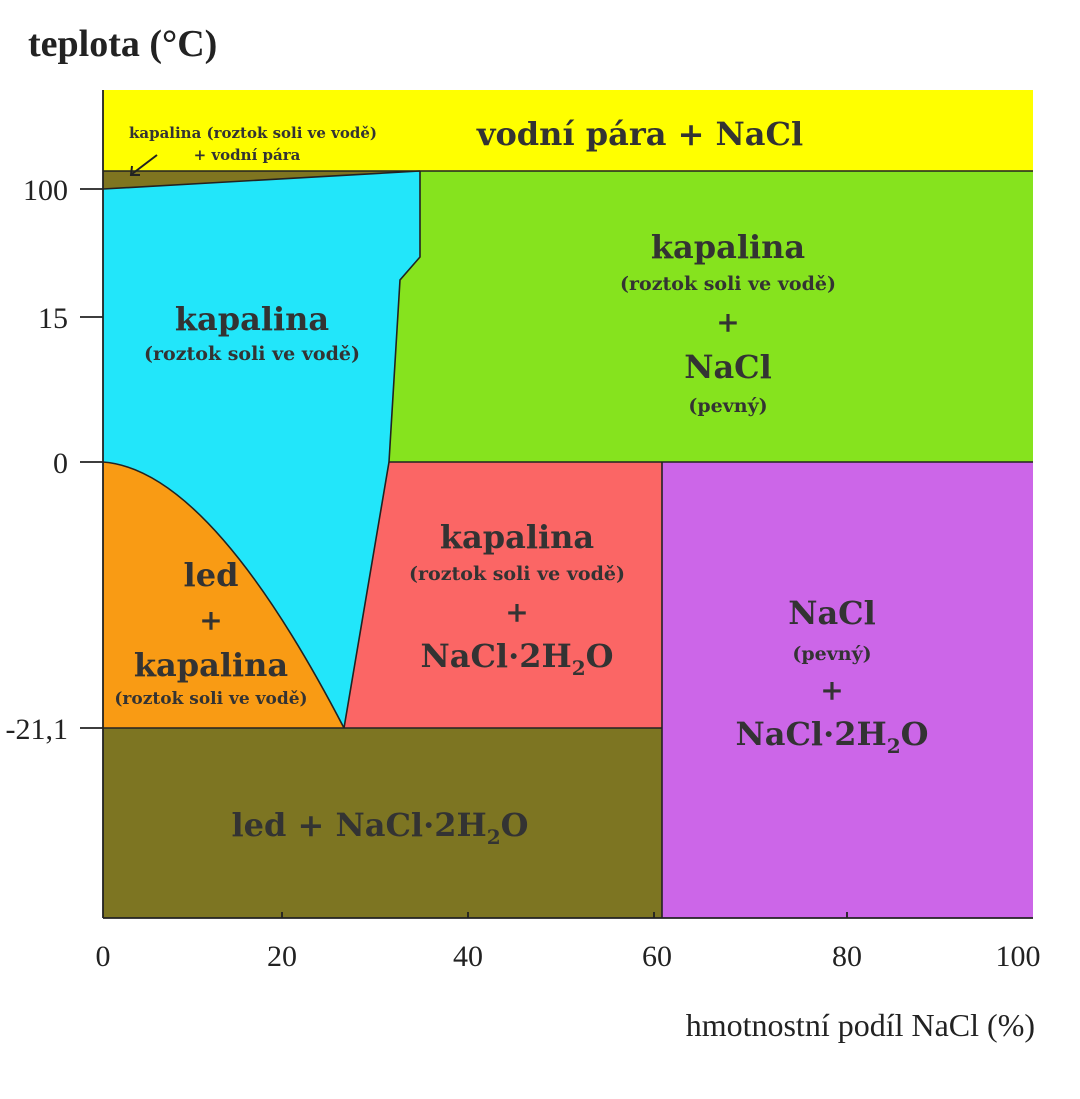 This screenshot has height=1099, width=1080. What do you see at coordinates (211, 575) in the screenshot?
I see `label-ice-liquid-line1: led` at bounding box center [211, 575].